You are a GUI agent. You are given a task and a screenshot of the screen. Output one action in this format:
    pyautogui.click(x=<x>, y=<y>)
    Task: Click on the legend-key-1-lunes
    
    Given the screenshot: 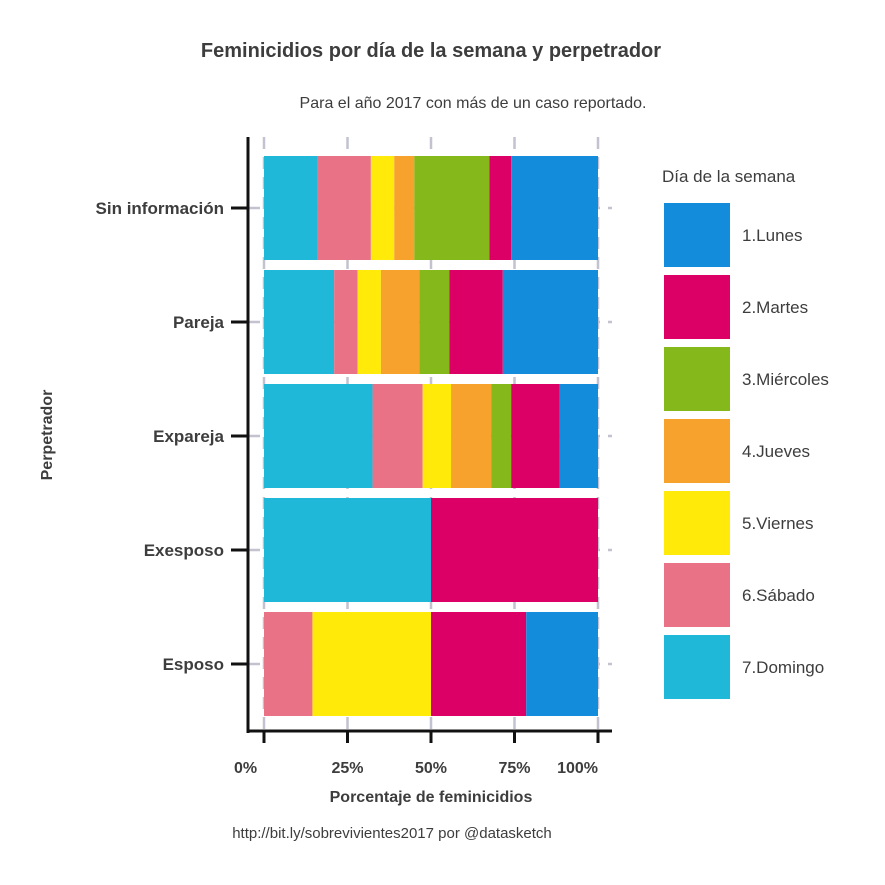 What is the action you would take?
    pyautogui.click(x=697, y=235)
    